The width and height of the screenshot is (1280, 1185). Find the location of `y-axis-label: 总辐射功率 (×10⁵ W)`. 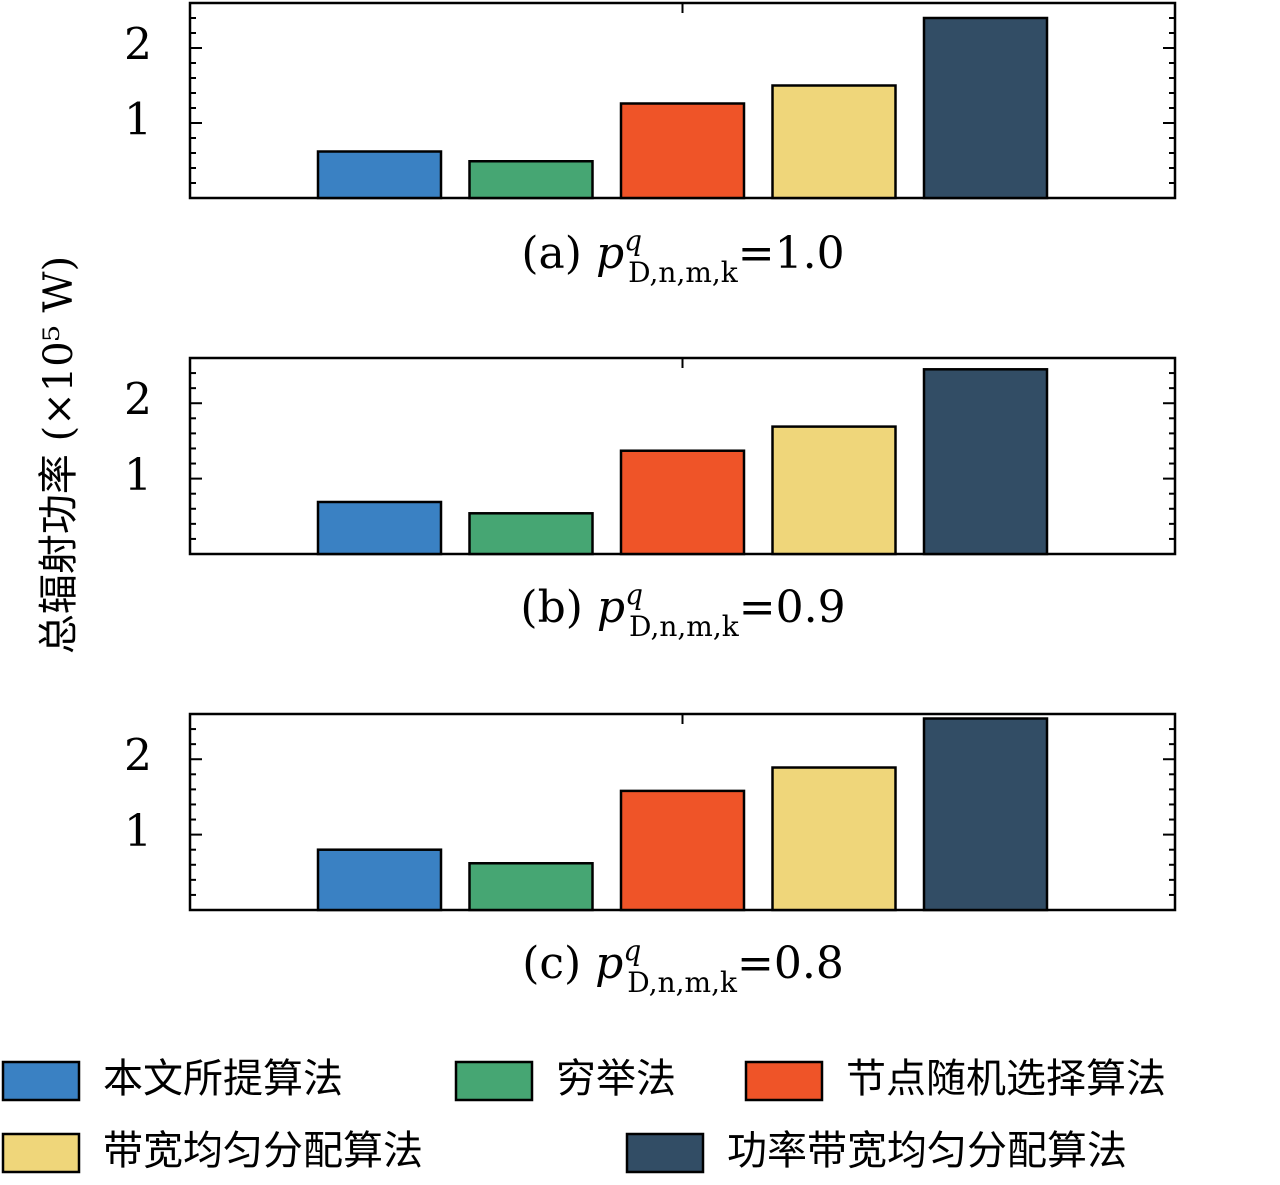

y-axis-label: 总辐射功率 (×10⁵ W) is located at coordinates (59, 455).